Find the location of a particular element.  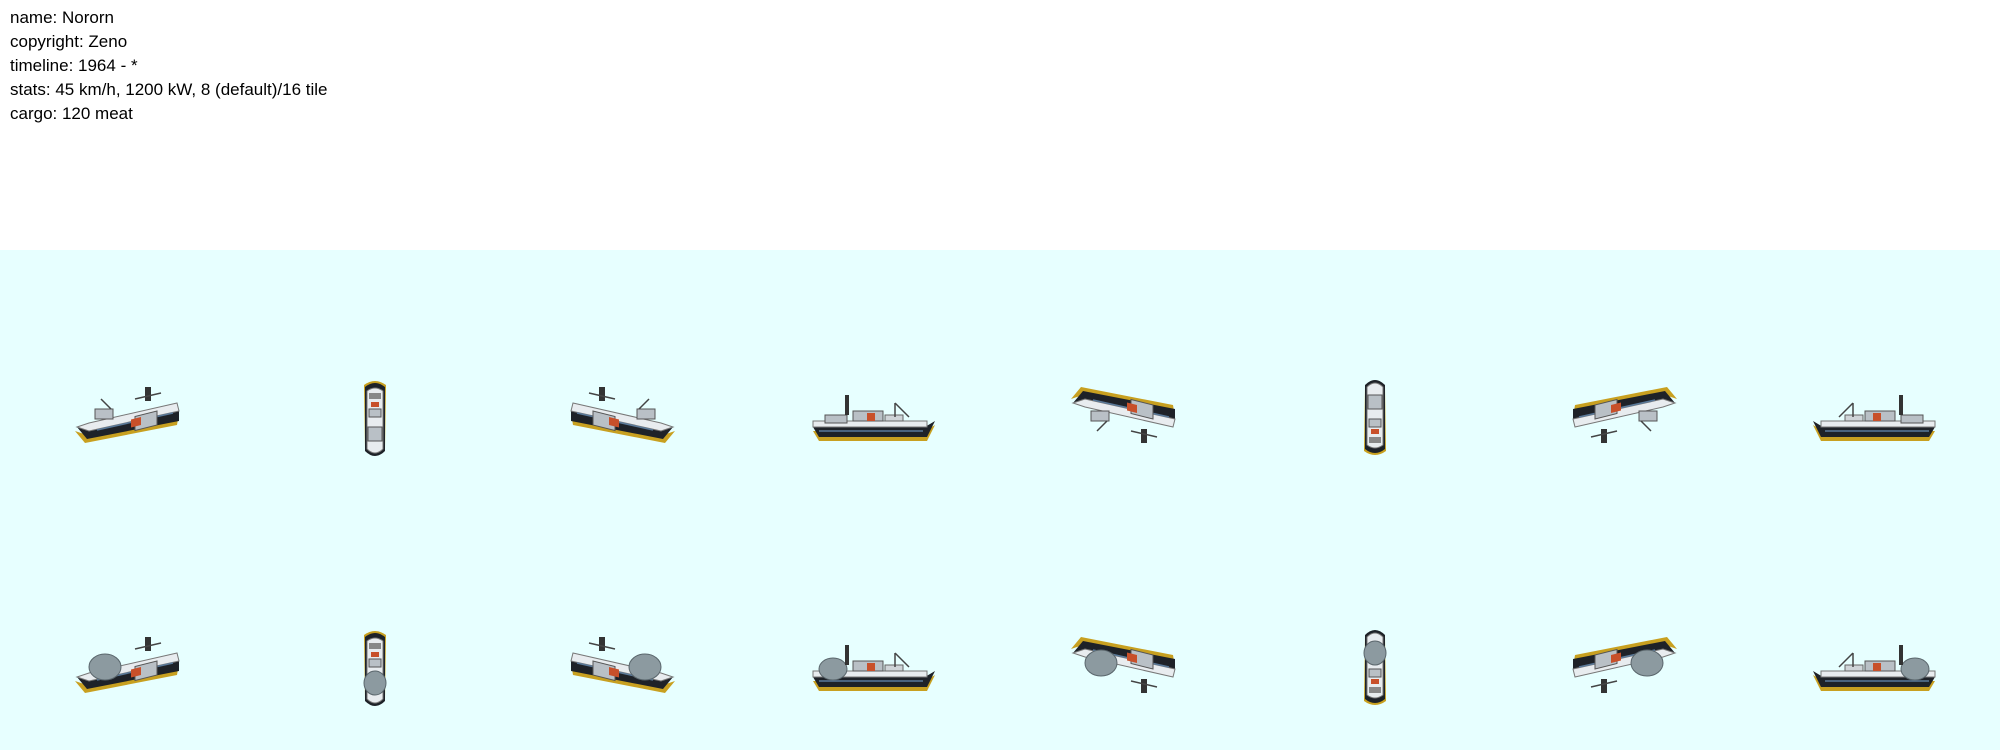

vehicle-copyright: copyright: Zeno is located at coordinates (69, 41).